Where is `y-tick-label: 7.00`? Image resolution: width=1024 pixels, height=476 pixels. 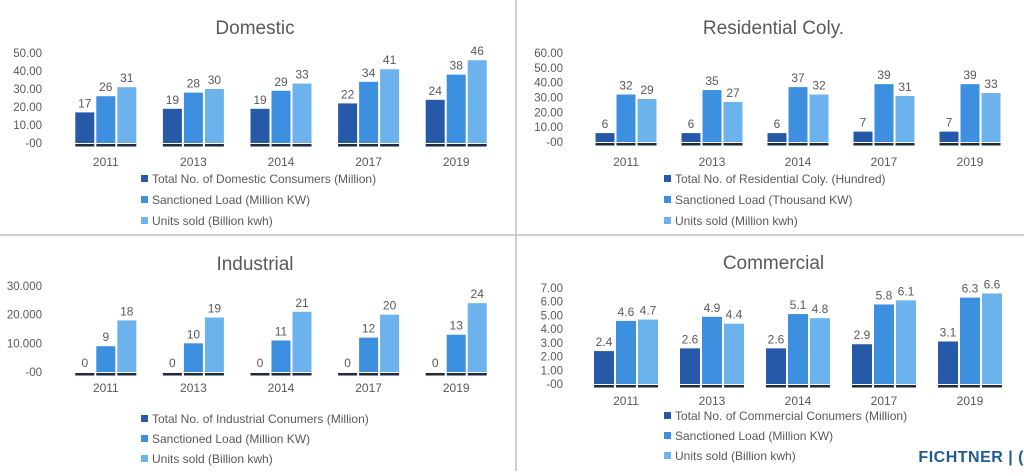
y-tick-label: 7.00 is located at coordinates (552, 289).